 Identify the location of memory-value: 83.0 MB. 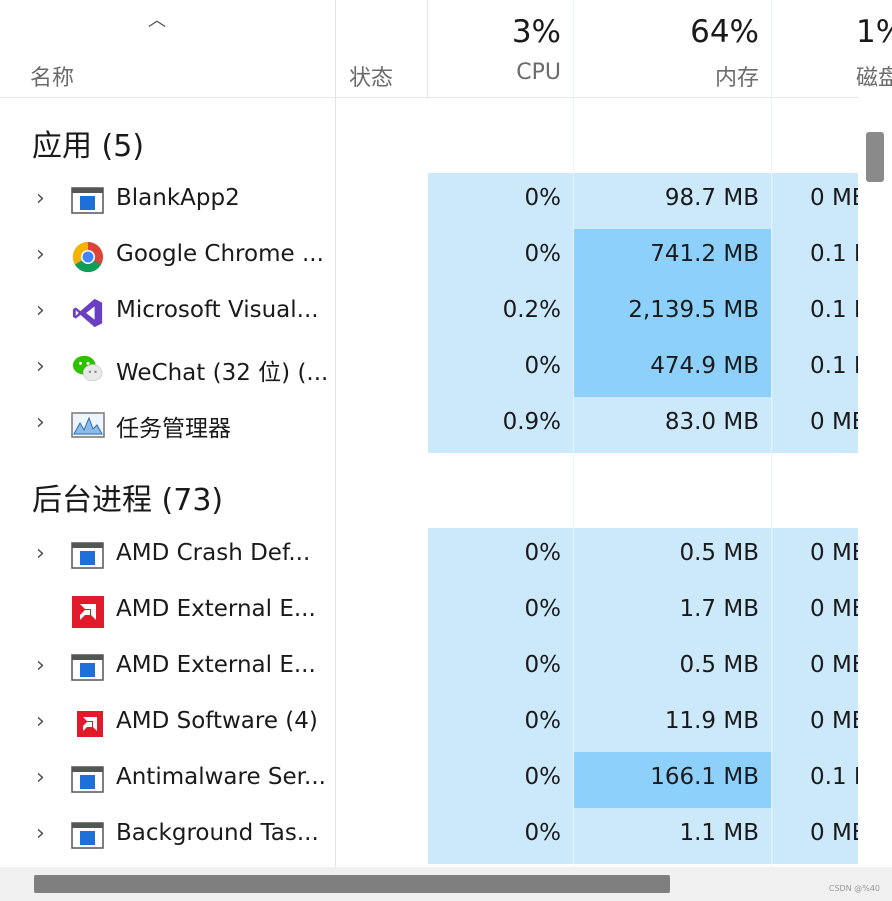
(711, 422).